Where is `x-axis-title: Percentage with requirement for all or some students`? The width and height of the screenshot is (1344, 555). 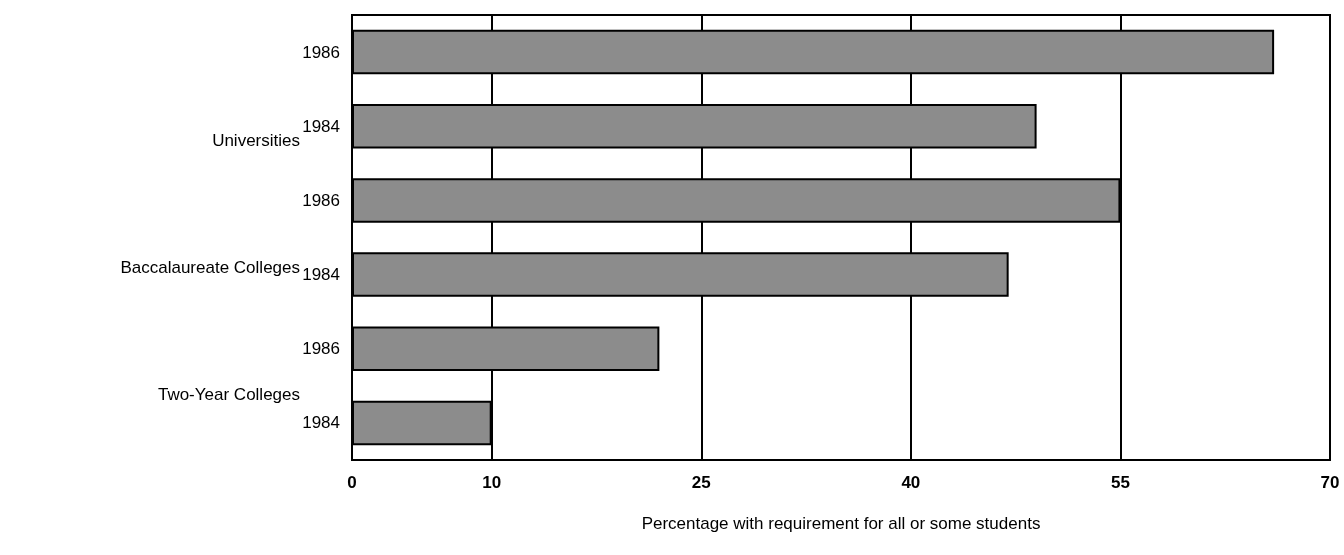 x-axis-title: Percentage with requirement for all or some students is located at coordinates (841, 523).